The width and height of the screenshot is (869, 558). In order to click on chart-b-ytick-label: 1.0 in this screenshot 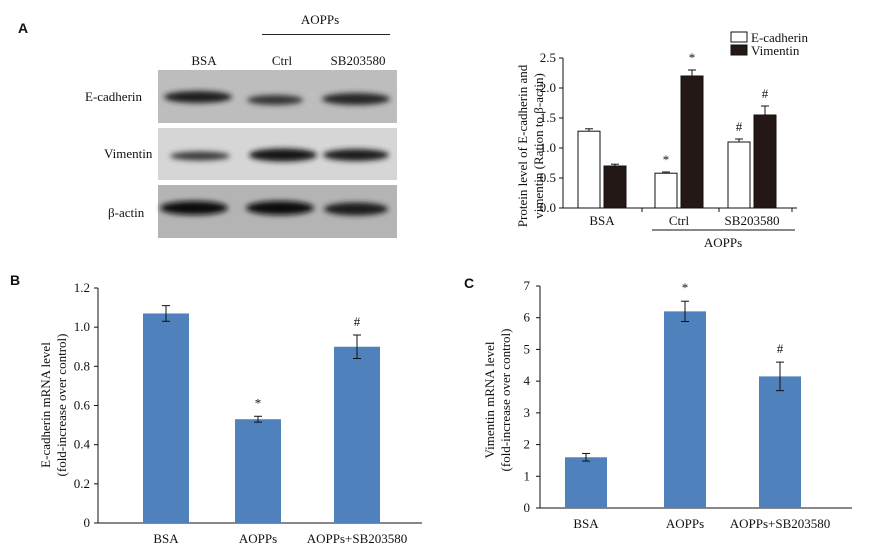, I will do `click(82, 326)`.